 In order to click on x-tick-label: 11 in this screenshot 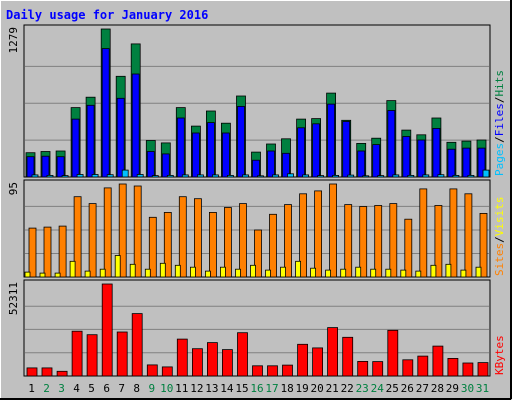, I will do `click(181, 388)`.